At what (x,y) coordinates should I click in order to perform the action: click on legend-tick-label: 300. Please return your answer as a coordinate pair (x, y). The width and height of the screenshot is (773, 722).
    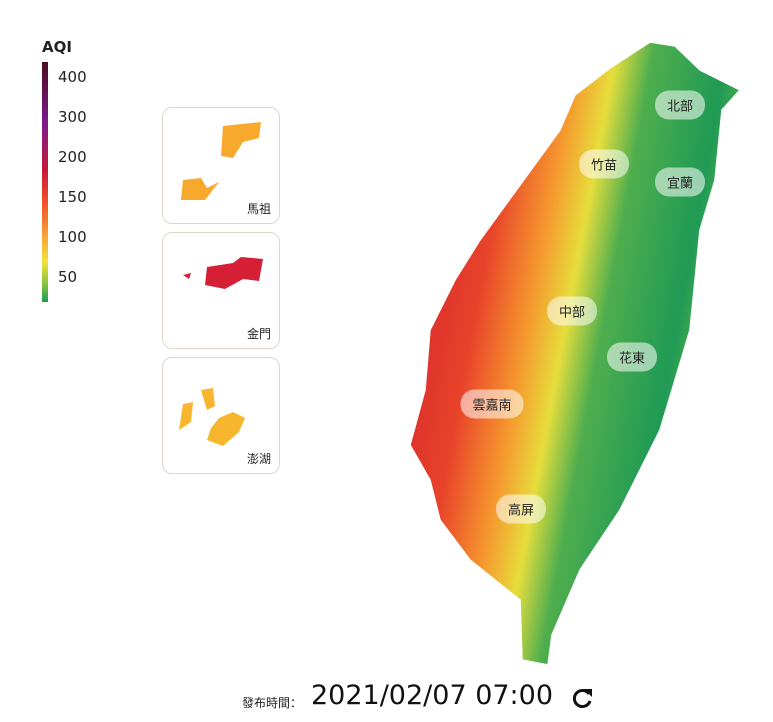
    Looking at the image, I should click on (72, 117).